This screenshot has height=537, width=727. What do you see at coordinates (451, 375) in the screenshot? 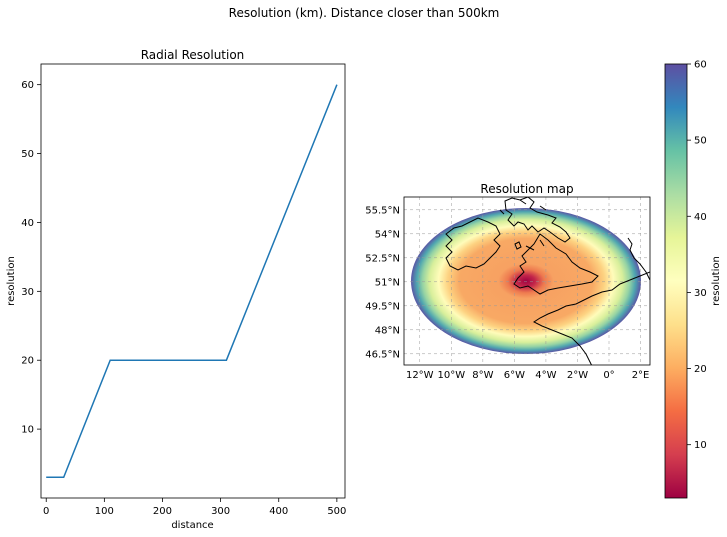
I see `map-lon-tick-label: 10°W` at bounding box center [451, 375].